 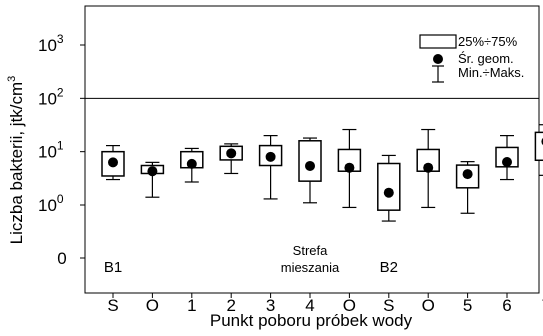 I want to click on x-tick-label: 4, so click(x=309, y=305).